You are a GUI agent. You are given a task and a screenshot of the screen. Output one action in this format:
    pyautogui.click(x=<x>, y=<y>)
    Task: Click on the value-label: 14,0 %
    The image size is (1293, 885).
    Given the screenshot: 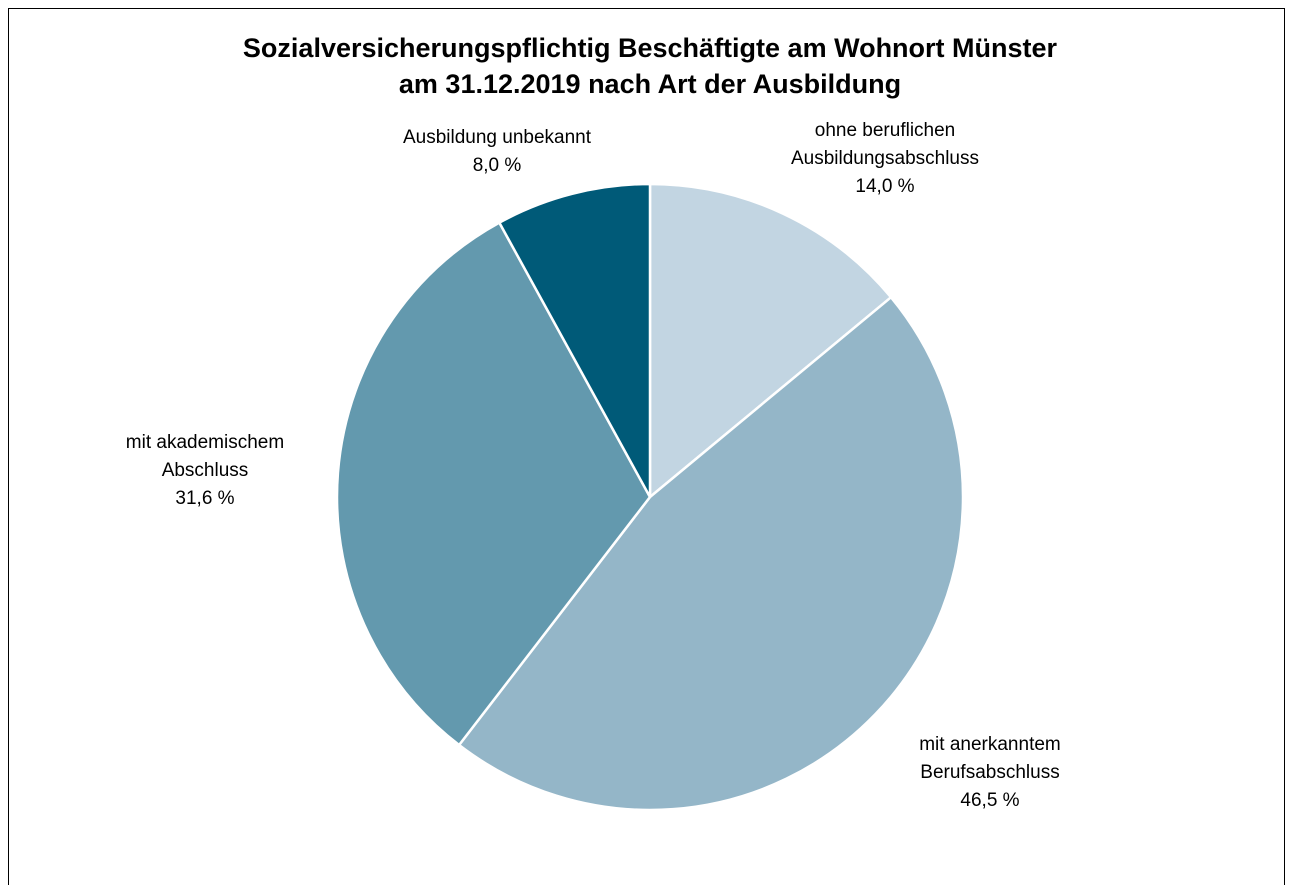 What is the action you would take?
    pyautogui.click(x=884, y=186)
    